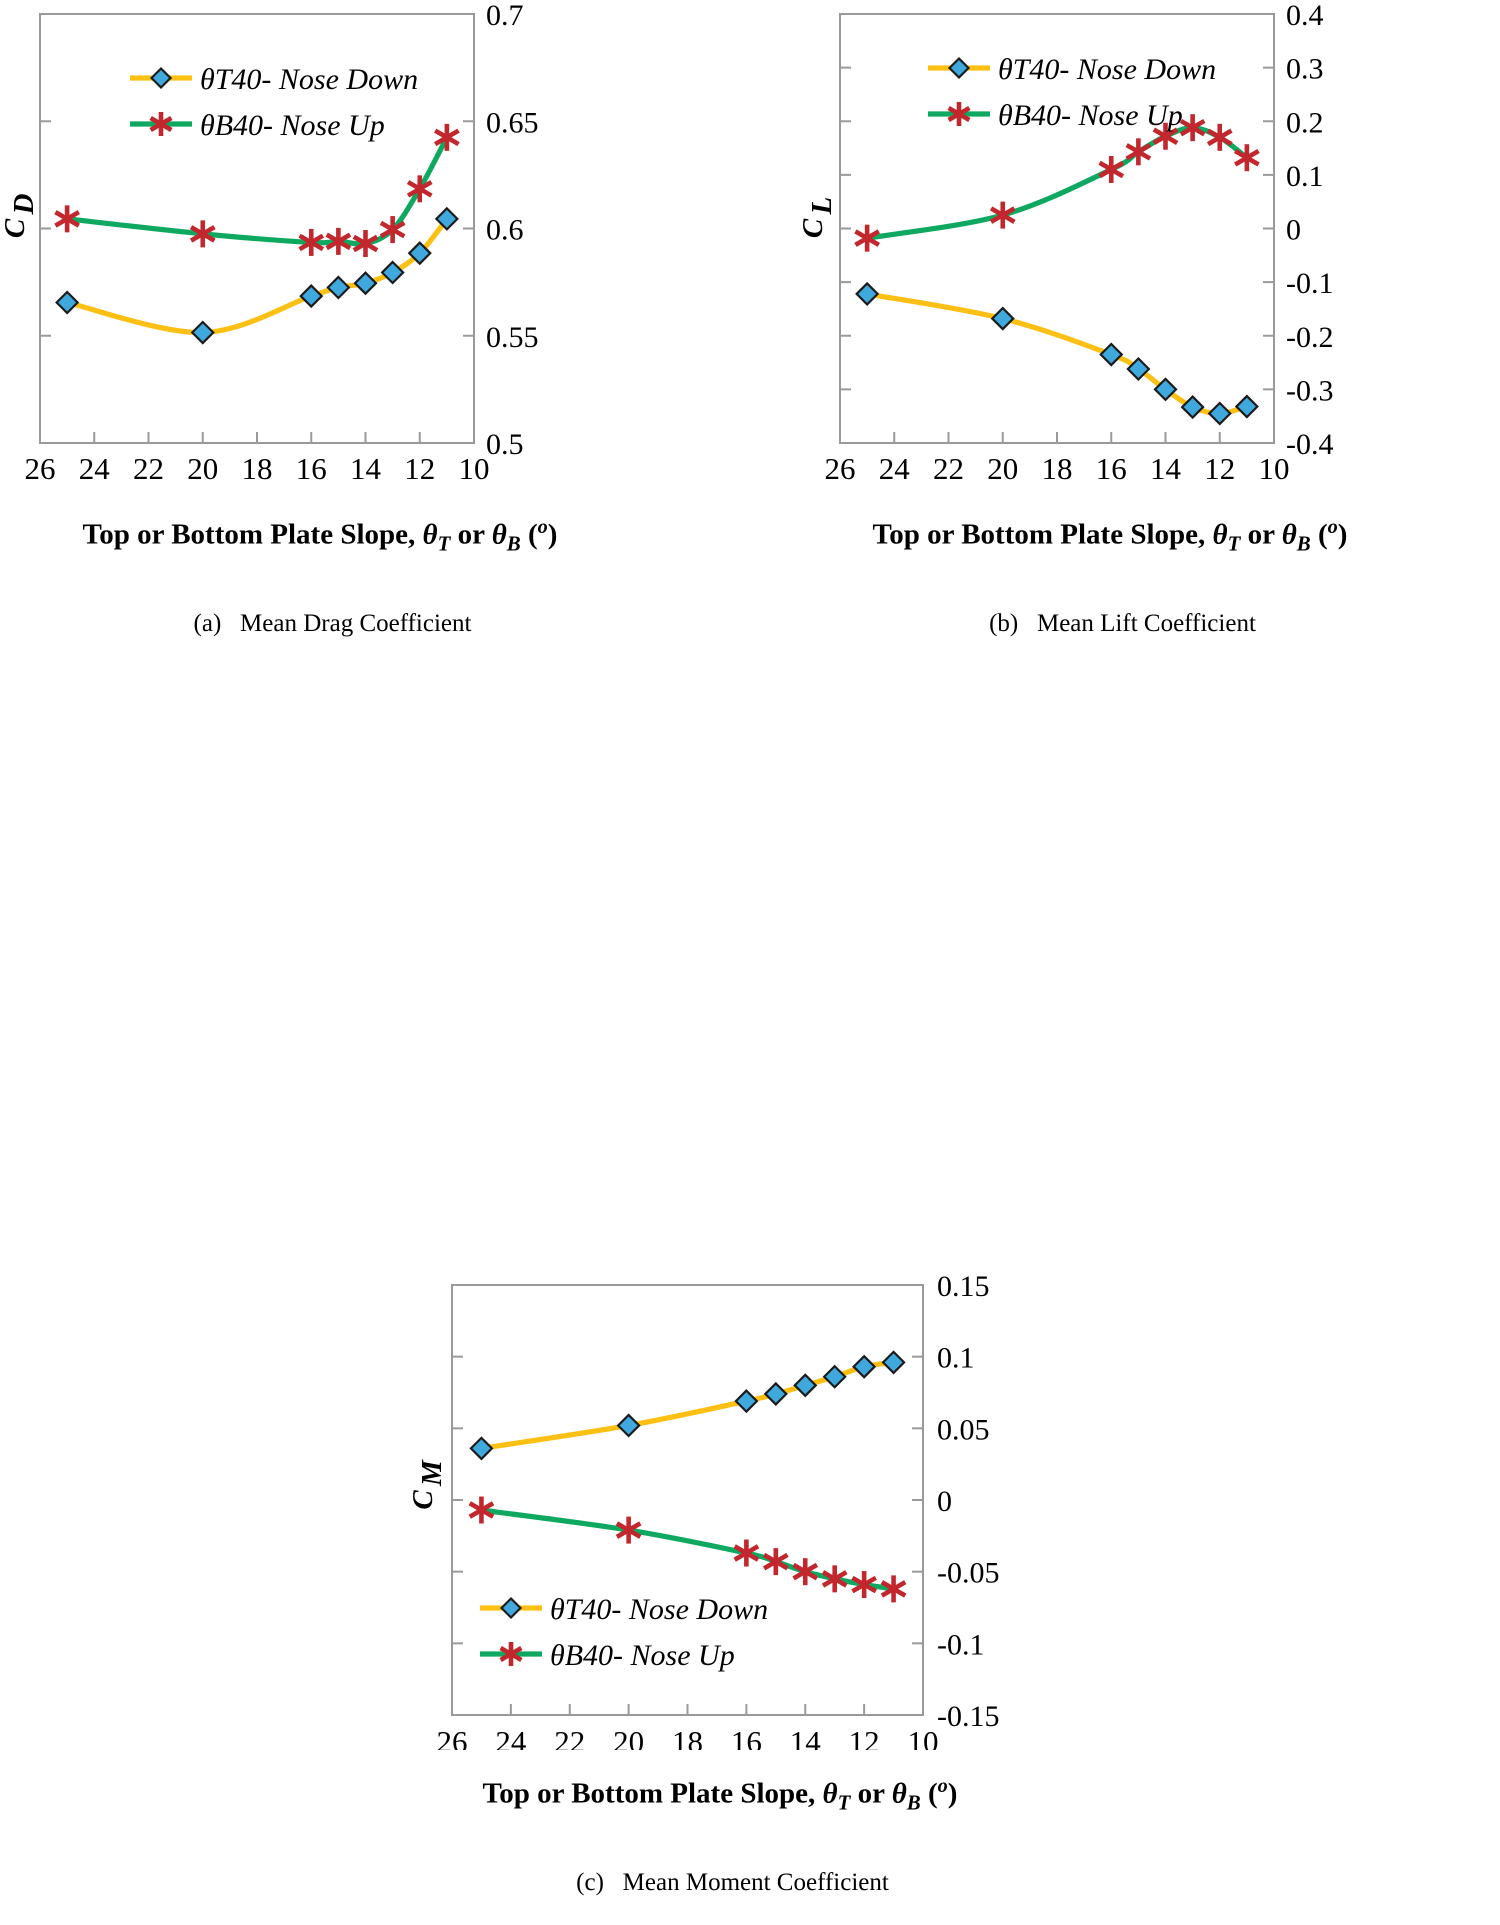 The width and height of the screenshot is (1500, 1925). I want to click on x-axis-tick-label: 16, so click(311, 468).